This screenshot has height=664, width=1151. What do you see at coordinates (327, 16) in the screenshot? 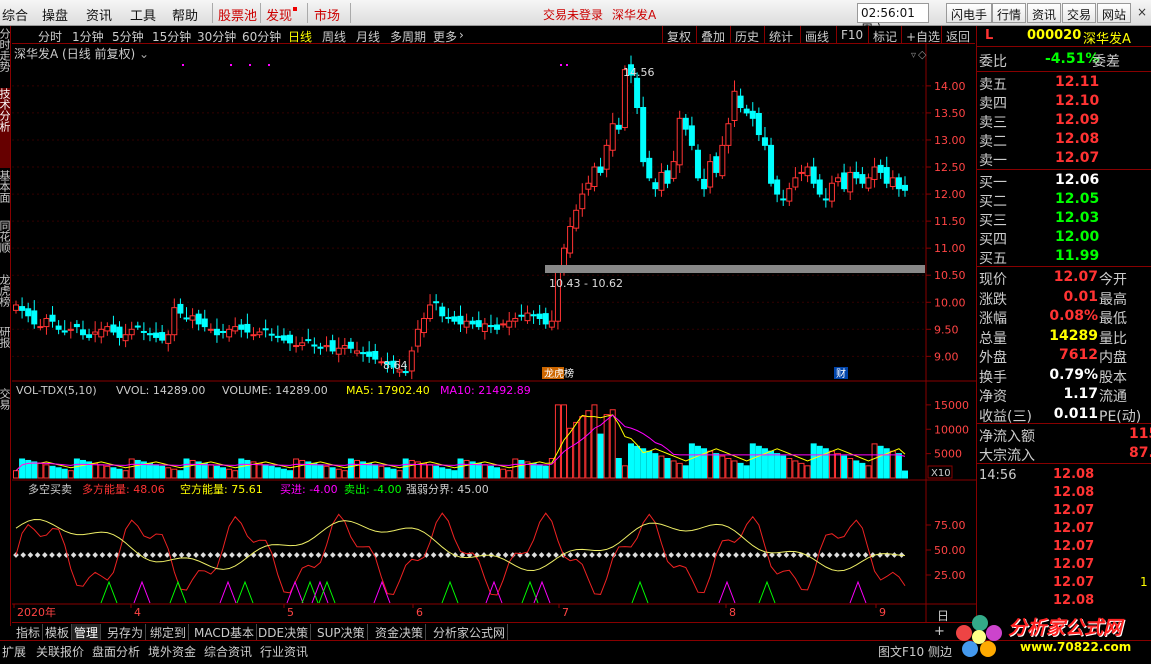
I see `menu-market: 市场` at bounding box center [327, 16].